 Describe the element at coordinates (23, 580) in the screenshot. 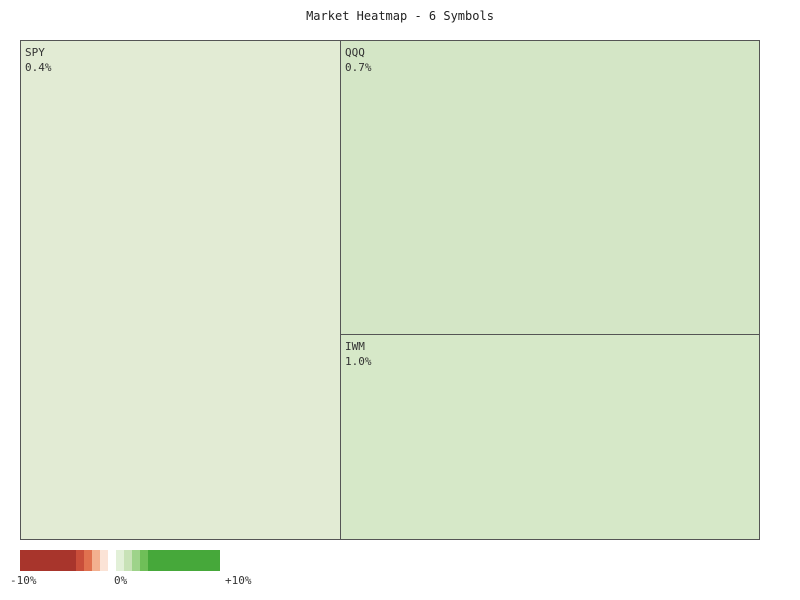

I see `legend-min-label: -10%` at that location.